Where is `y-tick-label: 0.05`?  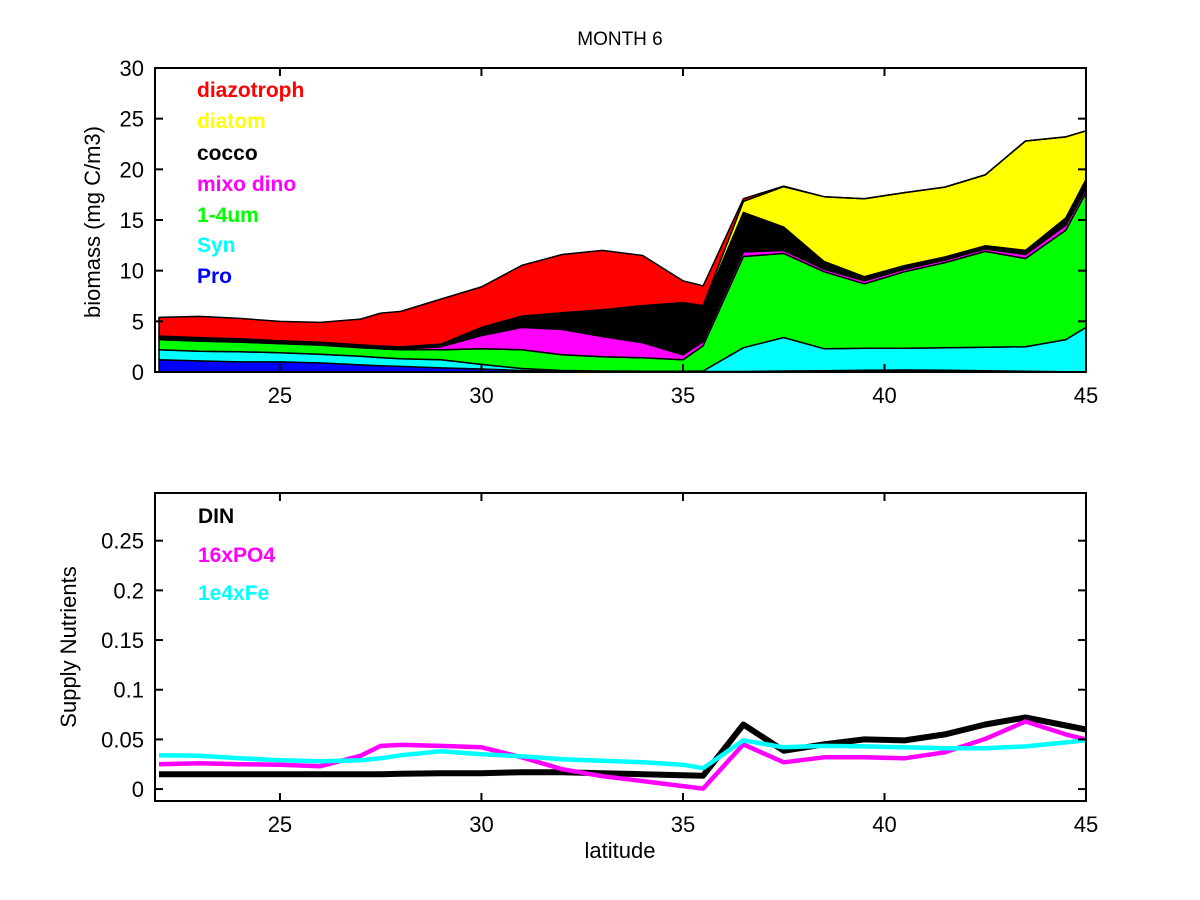
y-tick-label: 0.05 is located at coordinates (122, 739).